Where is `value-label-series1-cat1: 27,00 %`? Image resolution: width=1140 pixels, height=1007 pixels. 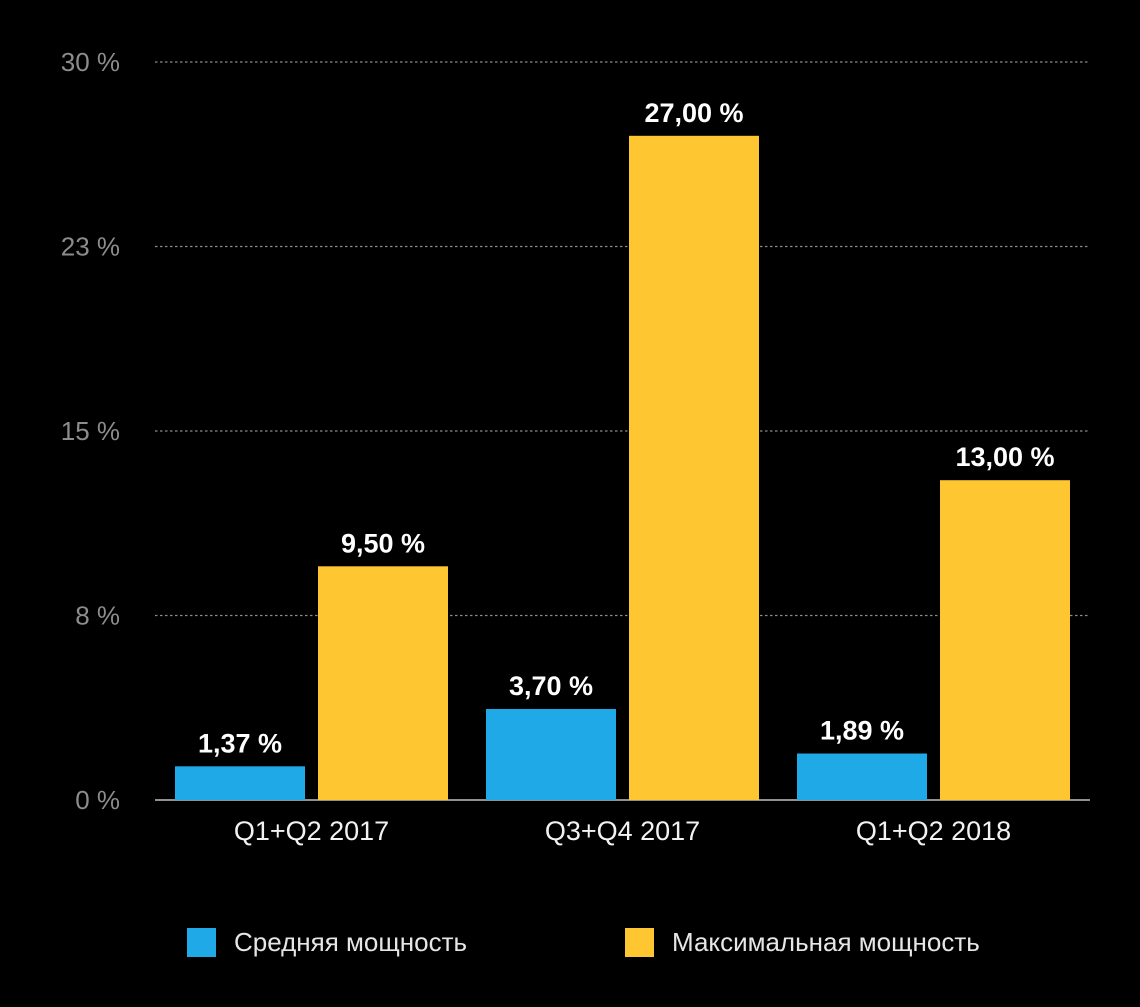
value-label-series1-cat1: 27,00 % is located at coordinates (693, 113).